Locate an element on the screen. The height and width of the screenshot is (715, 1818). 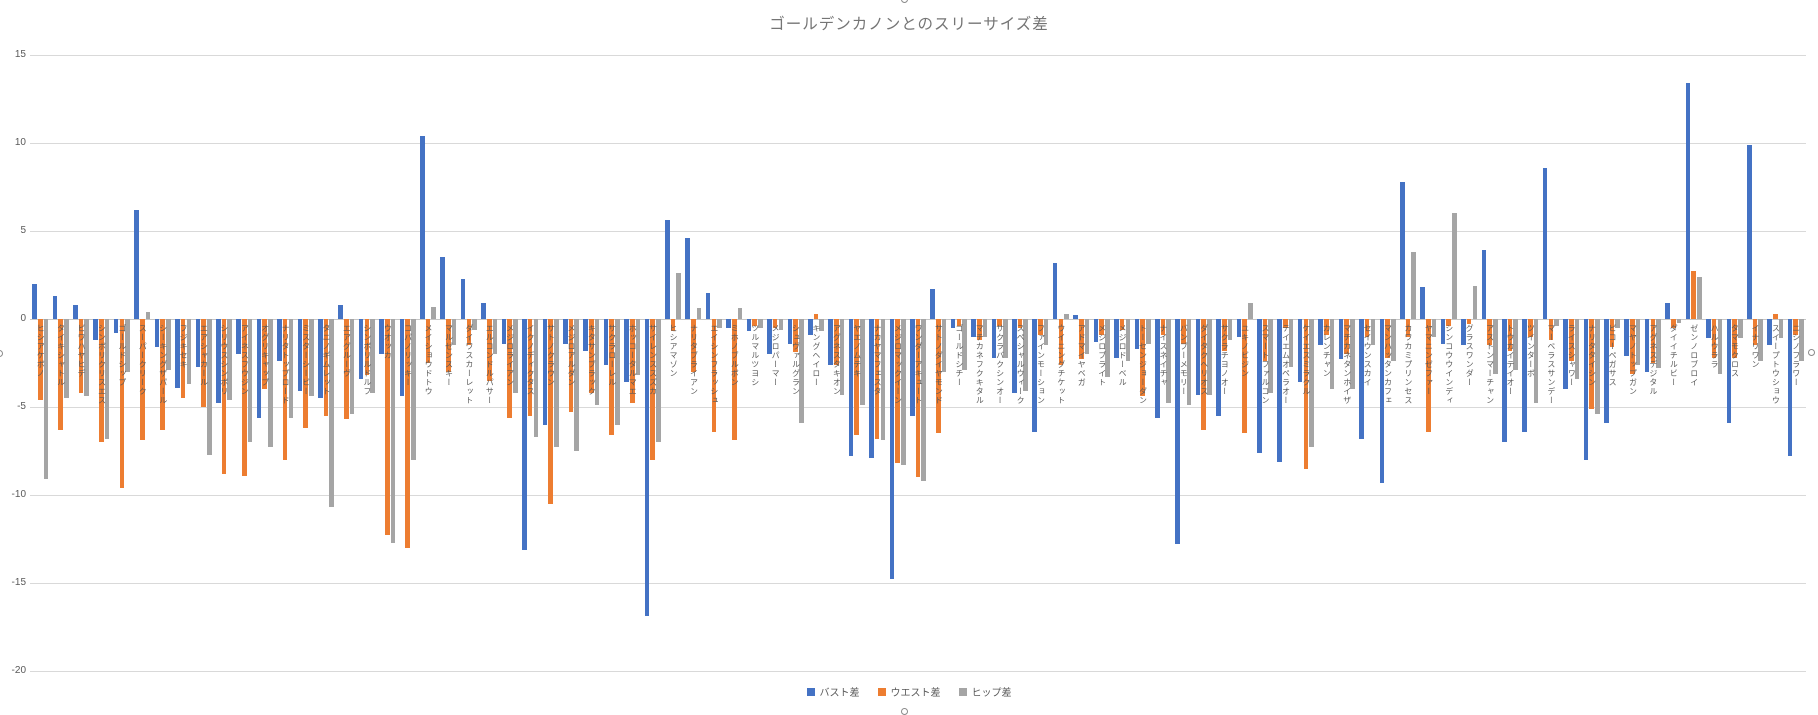
category-label: サクラバクシンオー is located at coordinates (1000, 364).